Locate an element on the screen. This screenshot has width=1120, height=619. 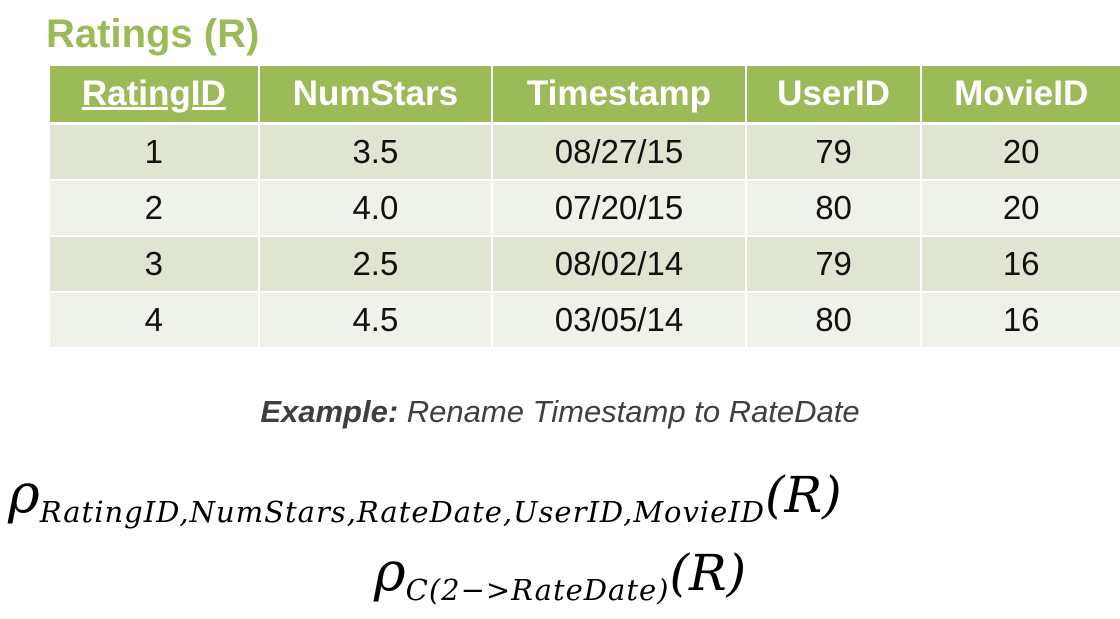
cell-ratingid: 1 is located at coordinates (155, 152).